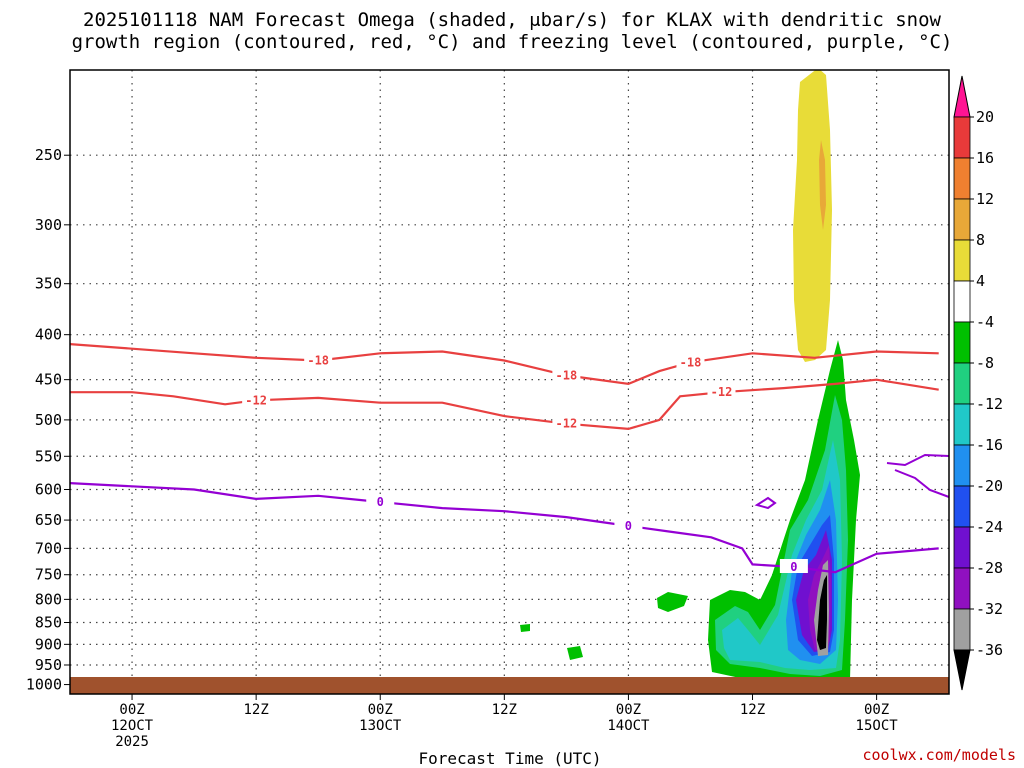  What do you see at coordinates (48, 490) in the screenshot?
I see `y-tick-label: 600` at bounding box center [48, 490].